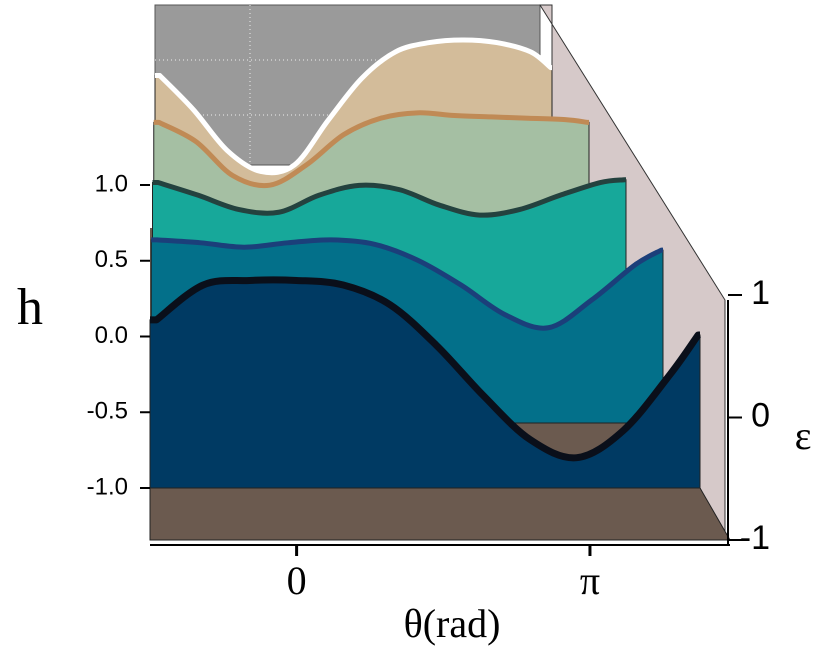 The width and height of the screenshot is (825, 659). What do you see at coordinates (107, 411) in the screenshot?
I see `y-tick-label: -0.5` at bounding box center [107, 411].